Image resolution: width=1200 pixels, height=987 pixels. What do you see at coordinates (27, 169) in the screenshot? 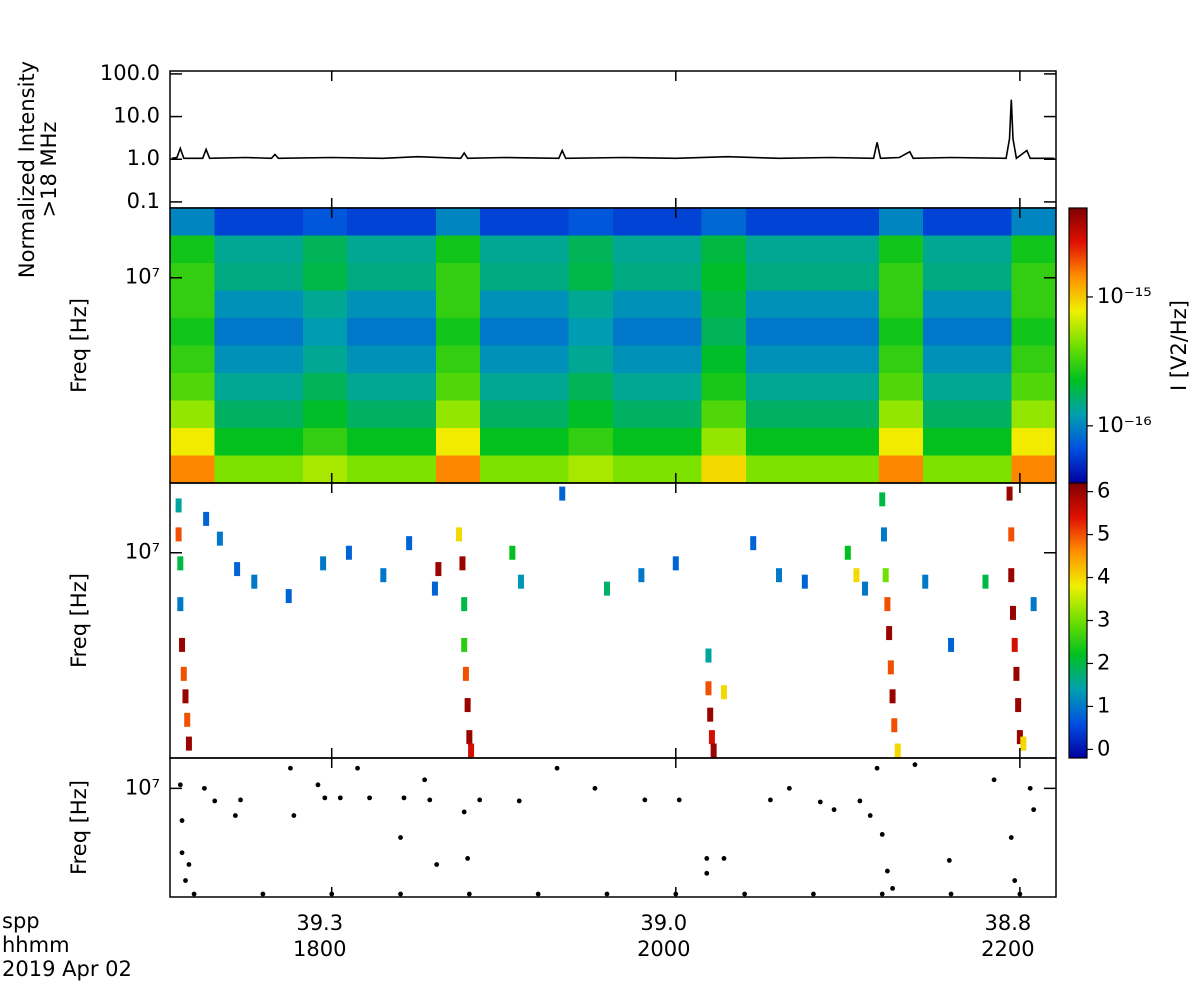
I see `y-axis-label: Normalized Intensity` at bounding box center [27, 169].